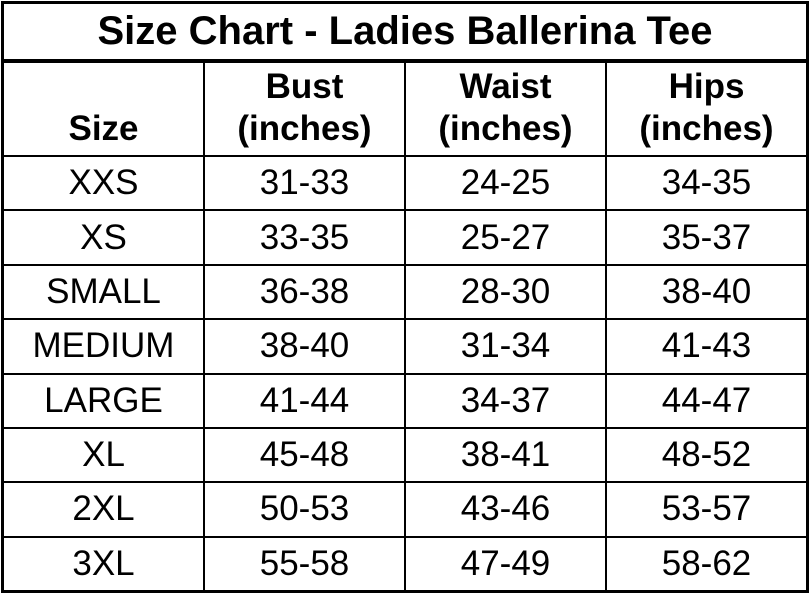 This screenshot has height=594, width=810. Describe the element at coordinates (504, 563) in the screenshot. I see `waist-value-cell: 47-49` at that location.